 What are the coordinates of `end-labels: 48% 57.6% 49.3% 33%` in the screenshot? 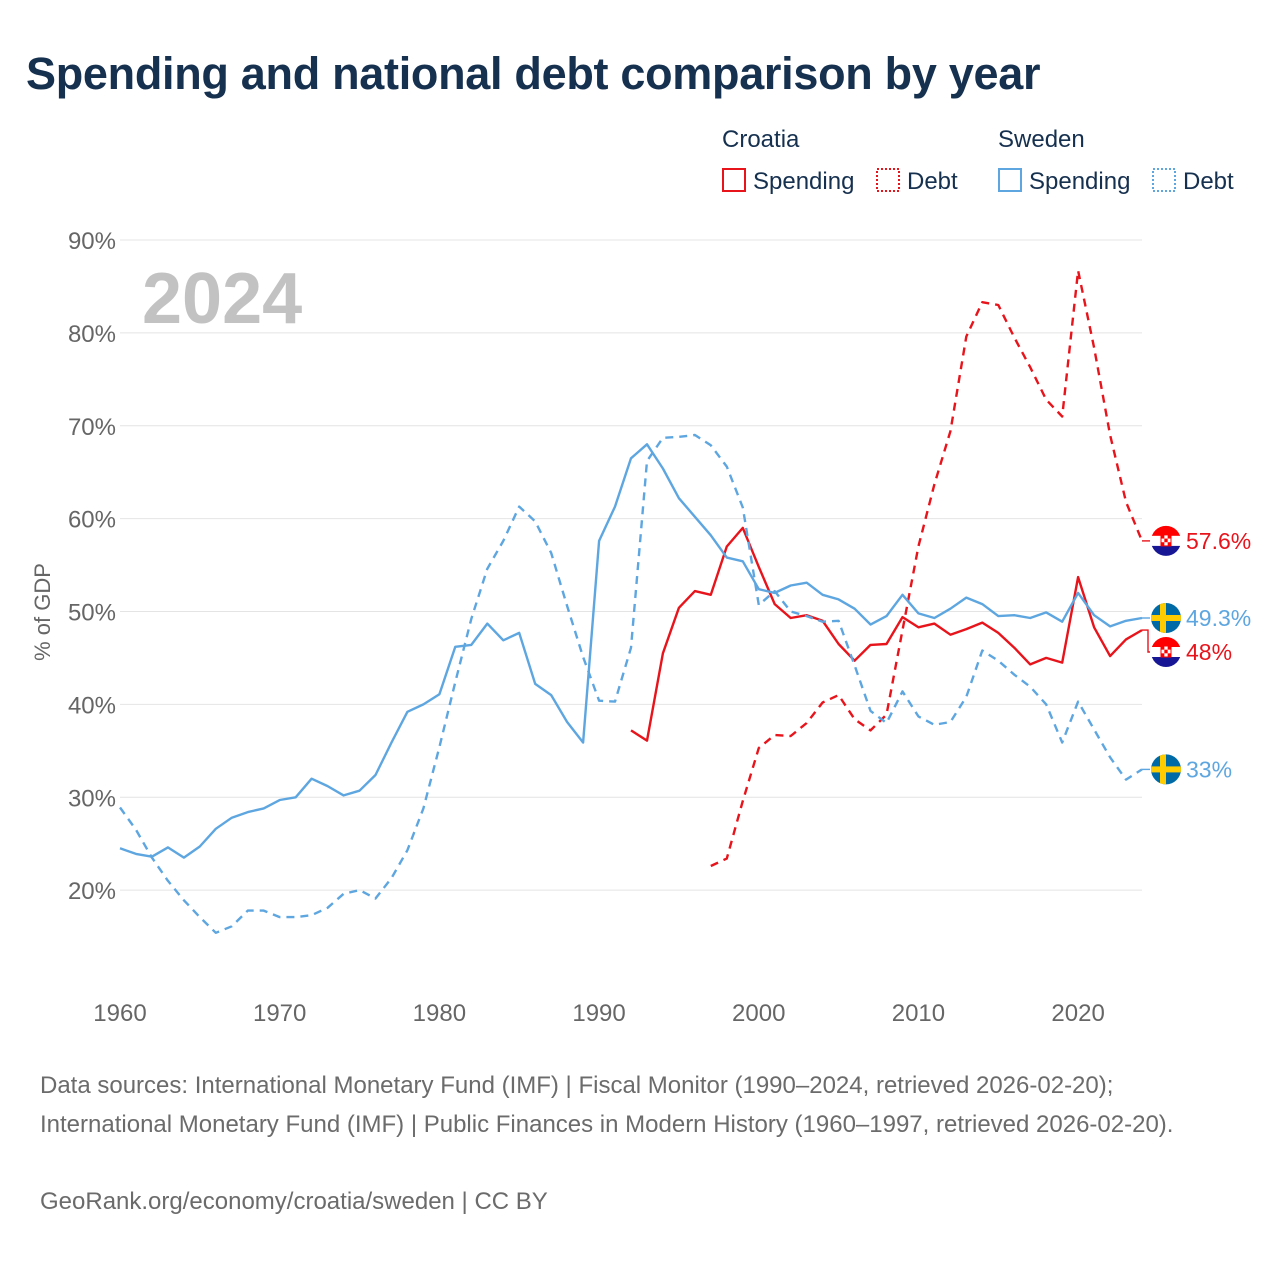 It's located at (1196, 655).